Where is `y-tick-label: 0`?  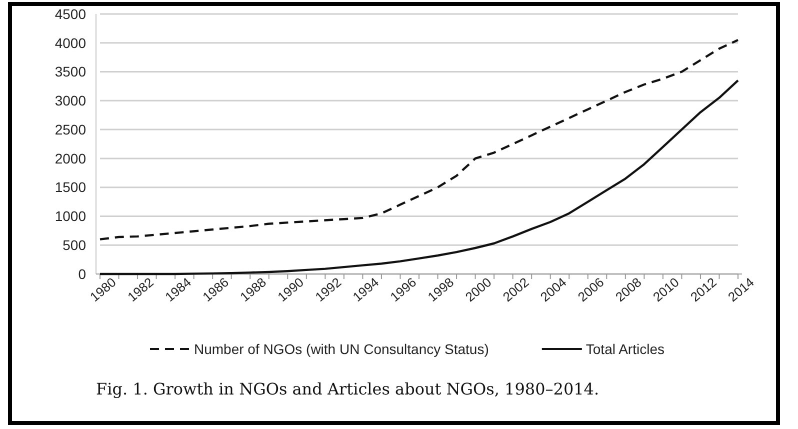
y-tick-label: 0 is located at coordinates (82, 274).